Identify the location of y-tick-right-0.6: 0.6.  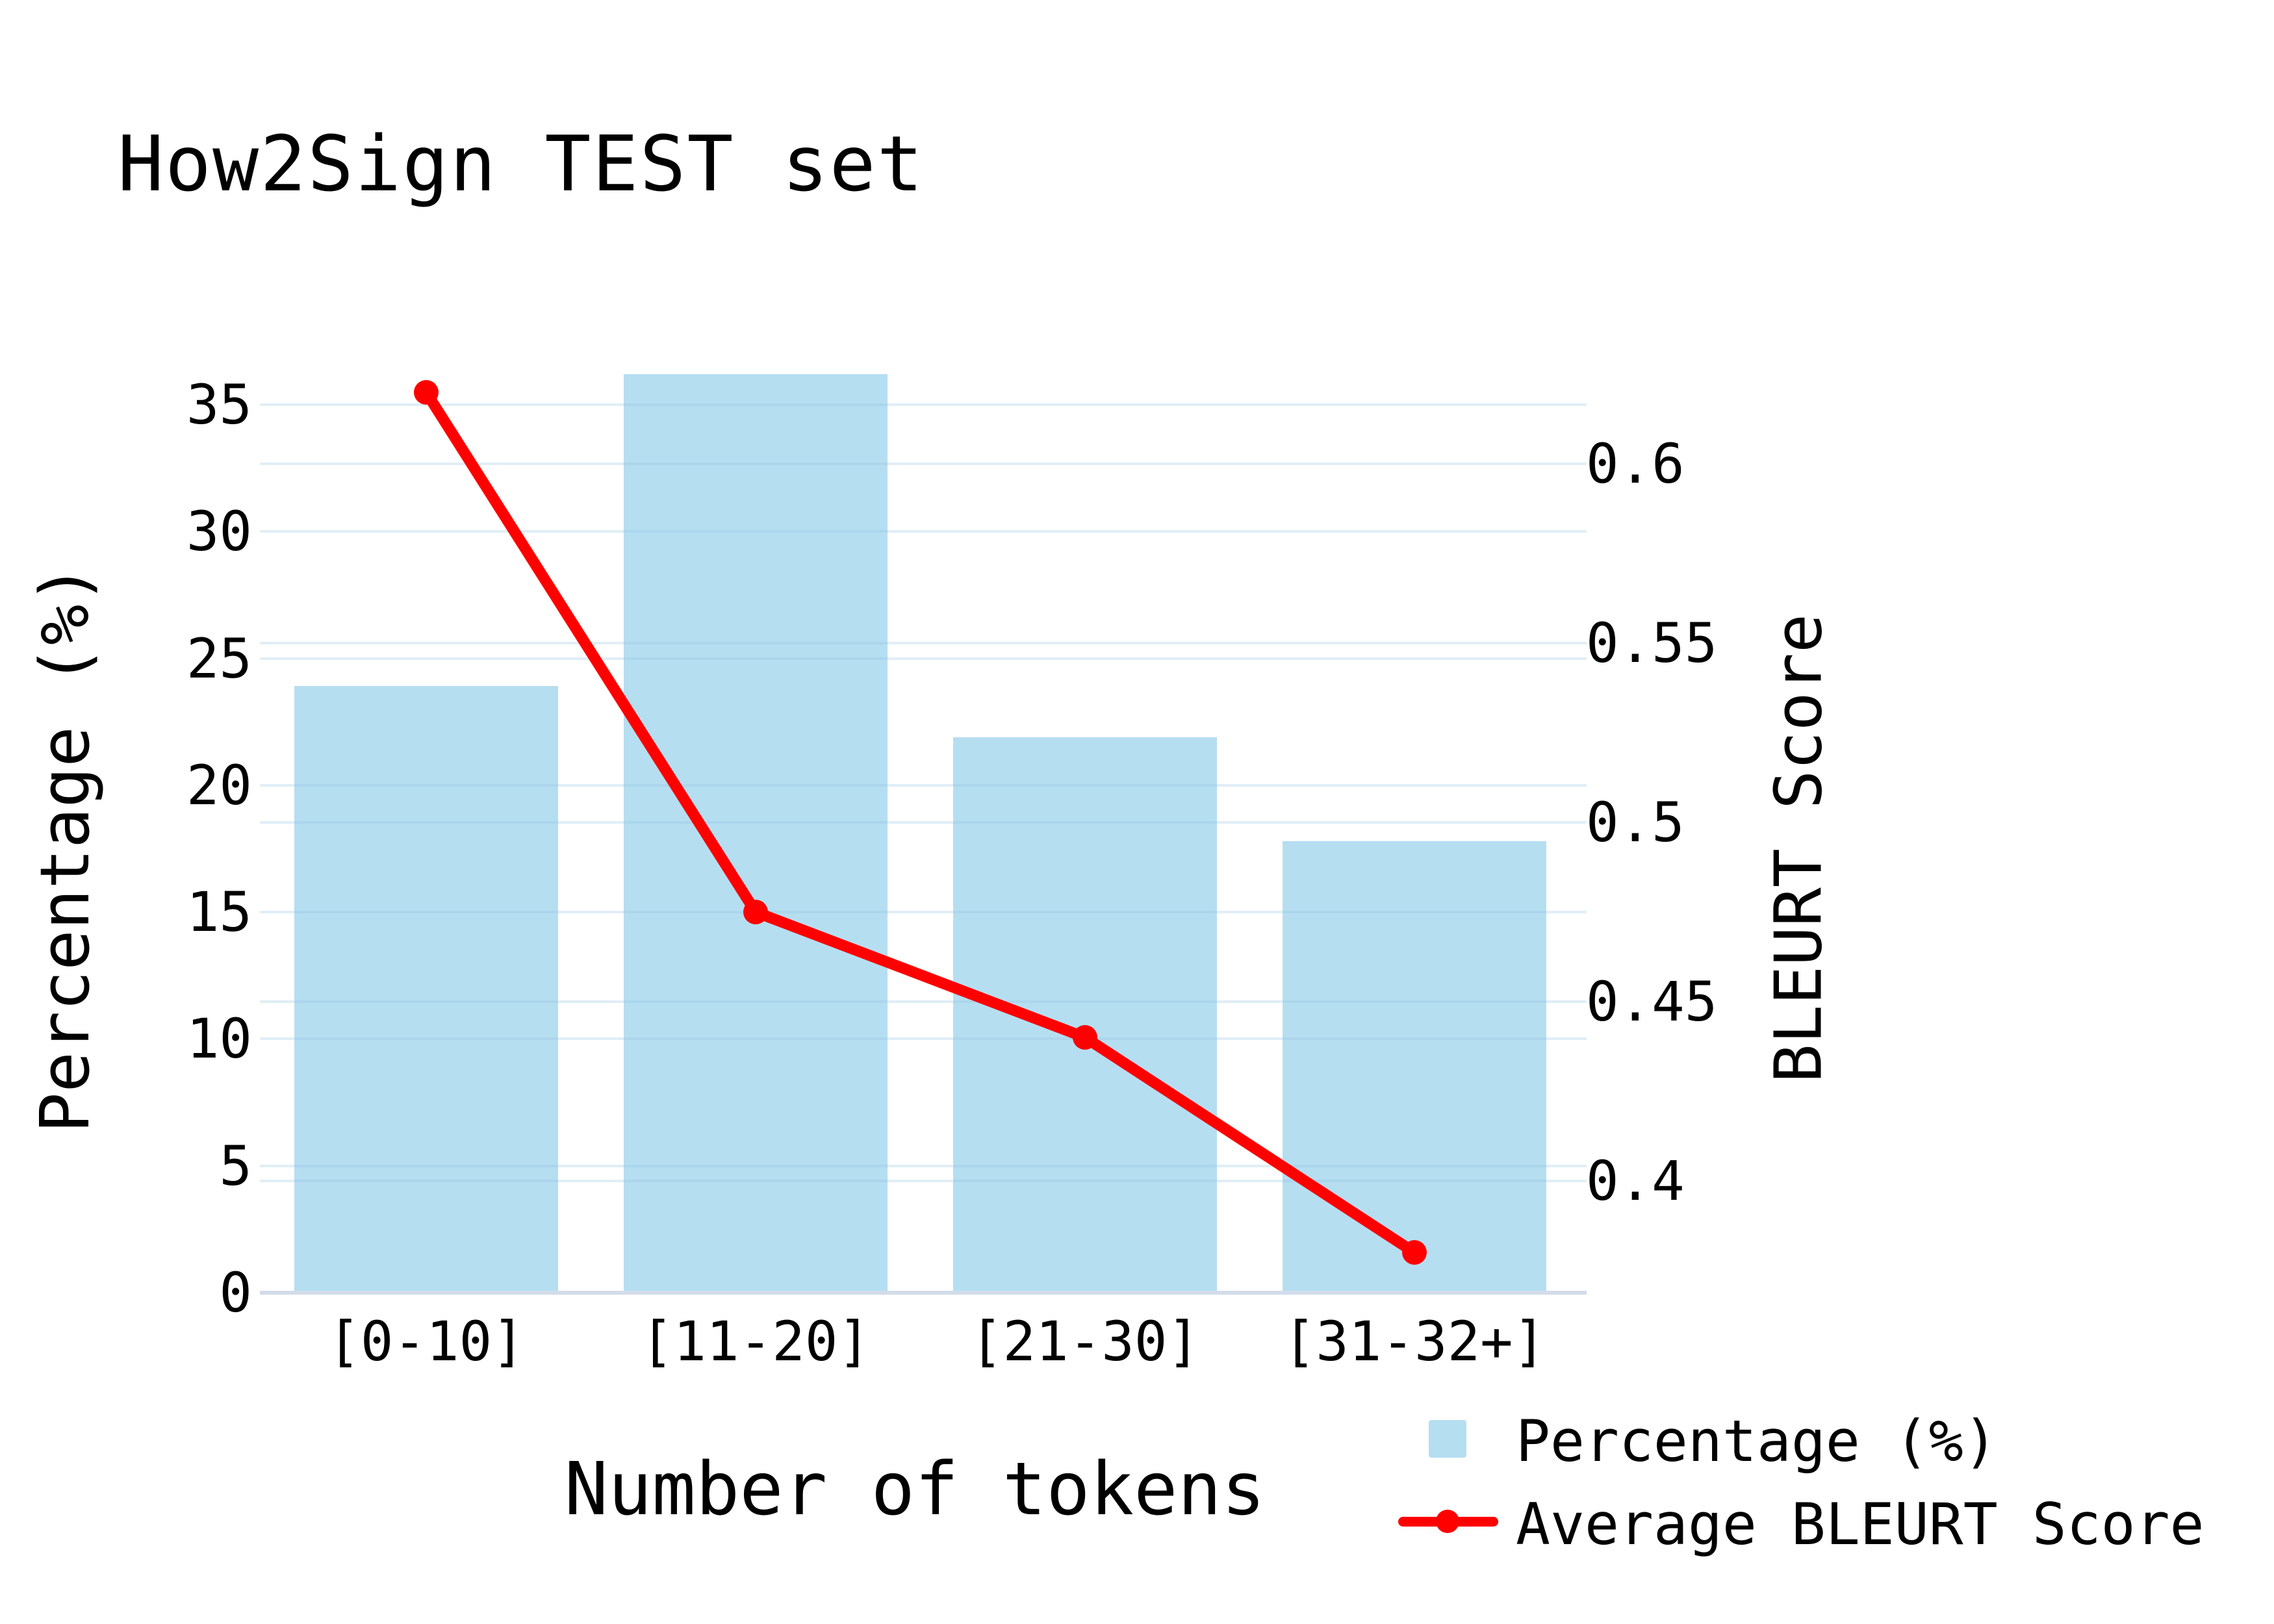
(1635, 464).